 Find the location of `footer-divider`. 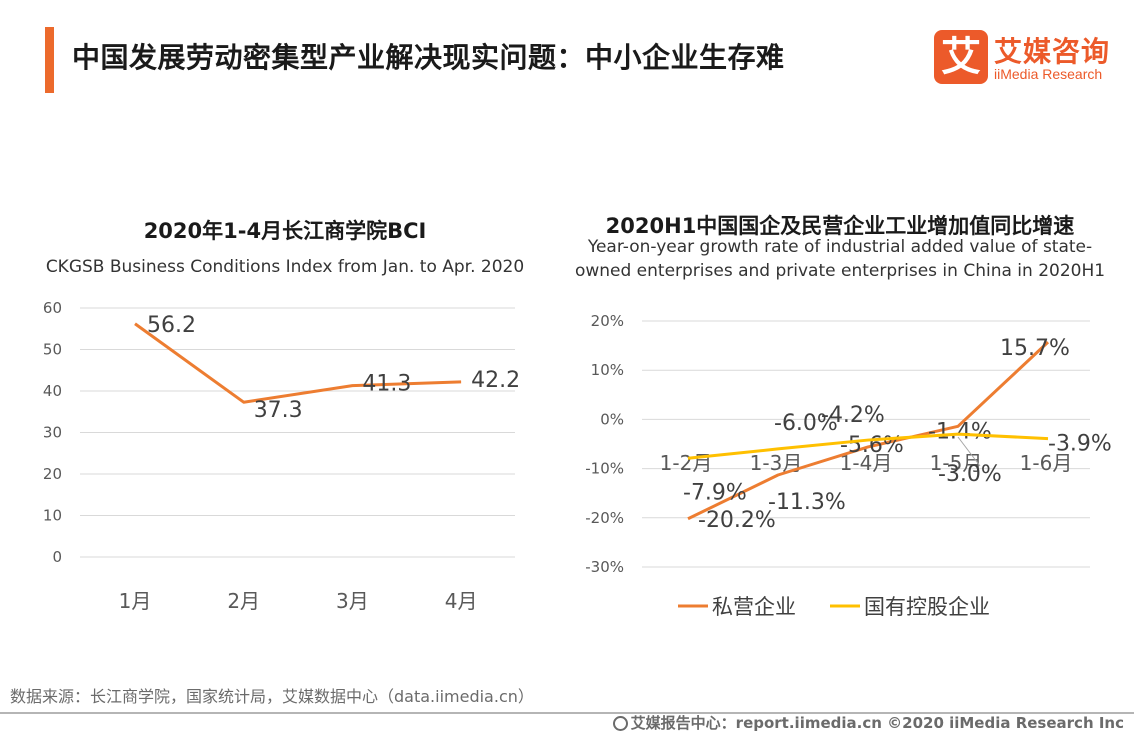

footer-divider is located at coordinates (567, 713).